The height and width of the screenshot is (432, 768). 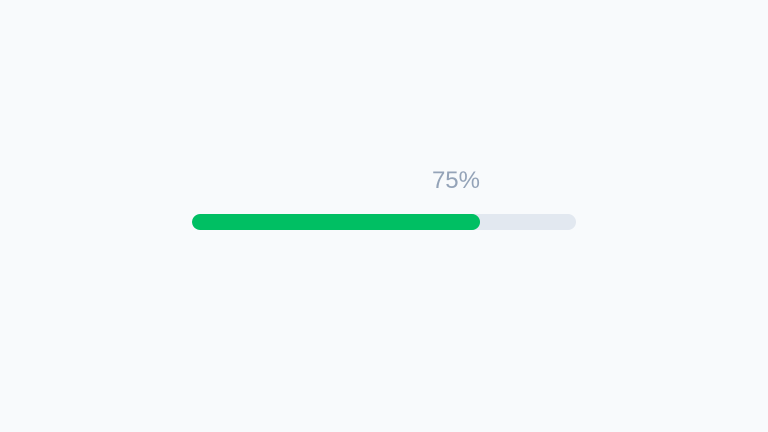 What do you see at coordinates (384, 183) in the screenshot?
I see `progress-label-row: 75%` at bounding box center [384, 183].